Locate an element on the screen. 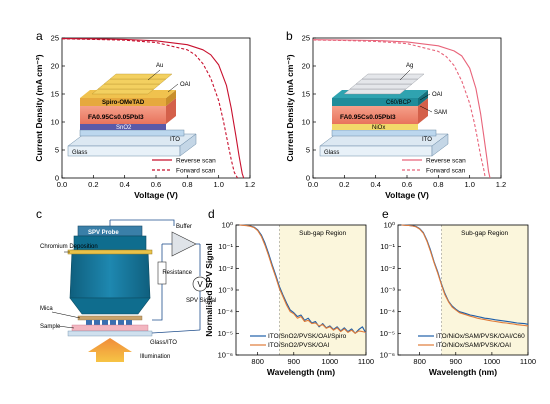 The height and width of the screenshot is (404, 550). panel-a-xtick-label: 1.2 is located at coordinates (250, 184).